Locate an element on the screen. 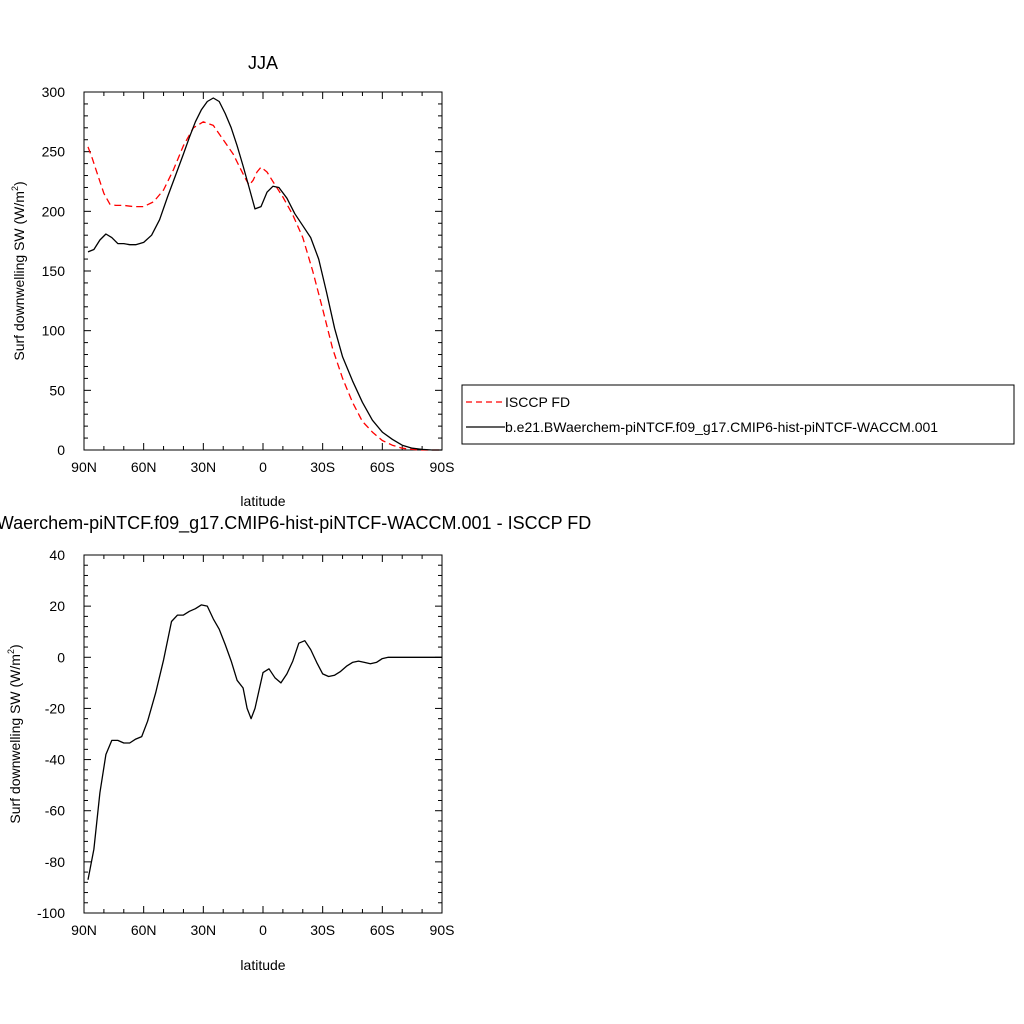  bottom-xtick-label: 90S is located at coordinates (442, 930).